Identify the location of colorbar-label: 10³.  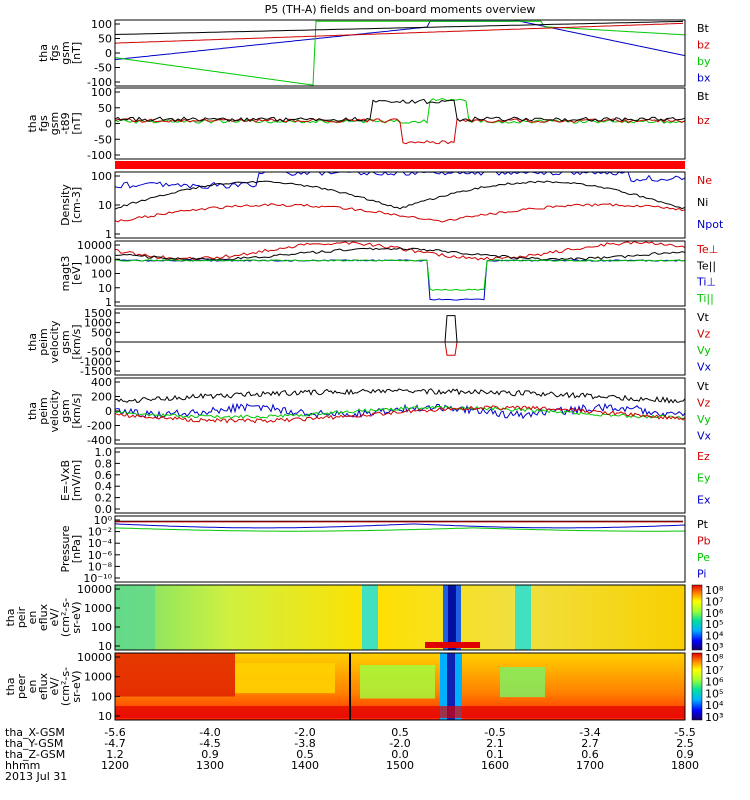
(714, 647).